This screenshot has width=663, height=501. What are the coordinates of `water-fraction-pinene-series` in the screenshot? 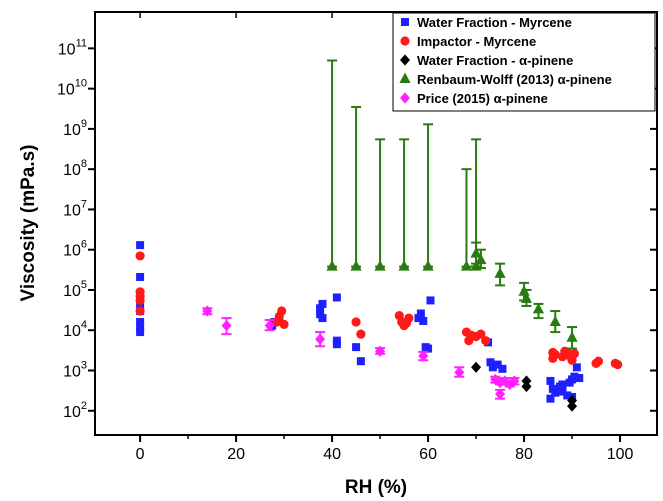 It's located at (524, 386).